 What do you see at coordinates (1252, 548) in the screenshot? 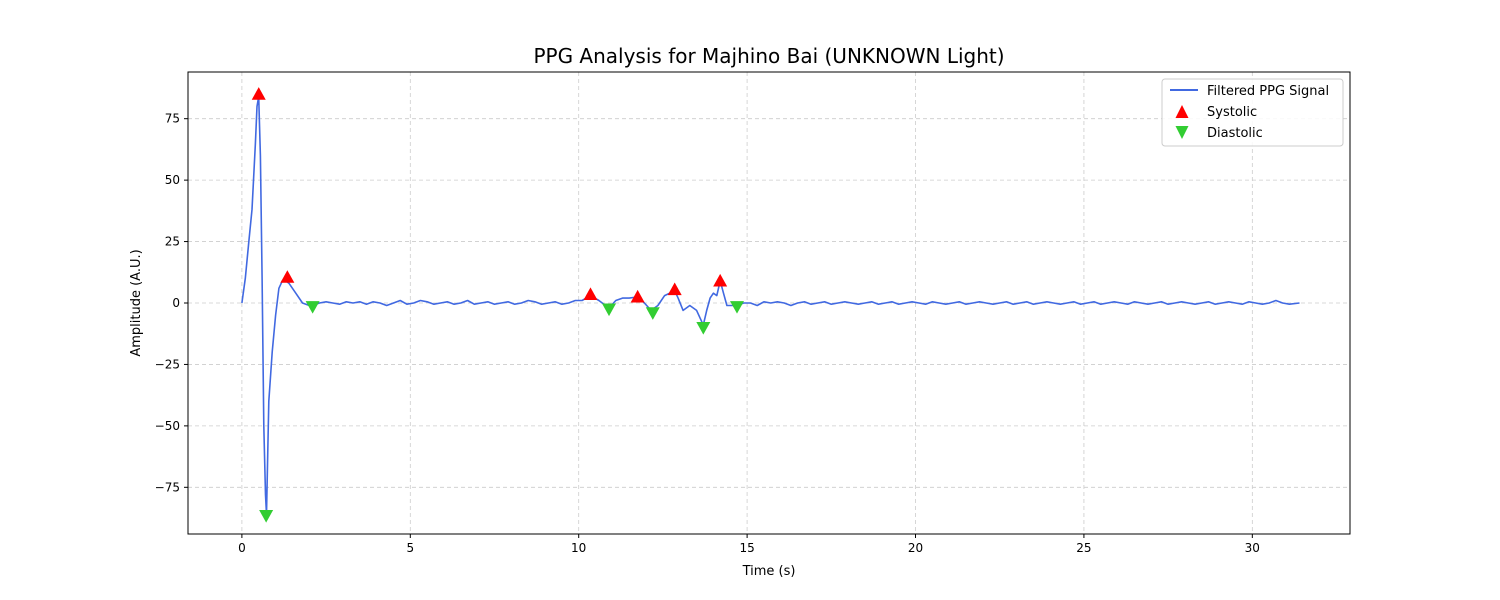
I see `x-tick-label-6: 30` at bounding box center [1252, 548].